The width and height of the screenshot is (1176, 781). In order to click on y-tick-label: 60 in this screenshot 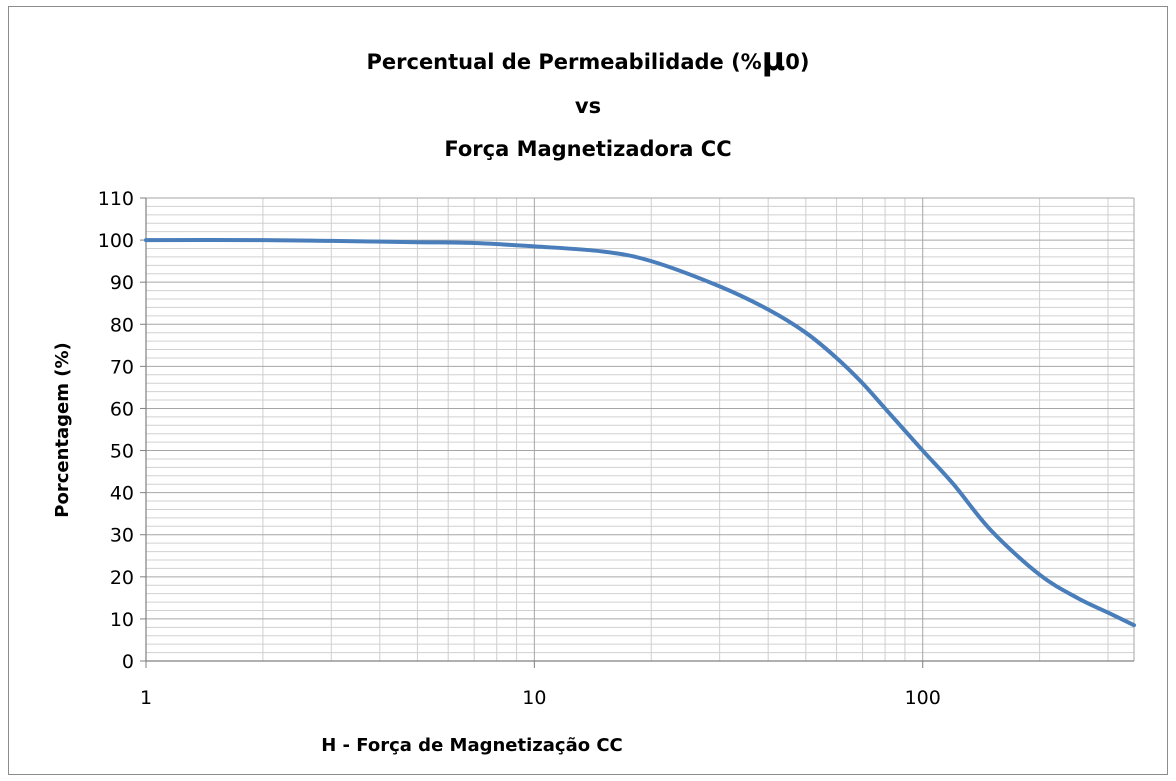, I will do `click(122, 409)`.